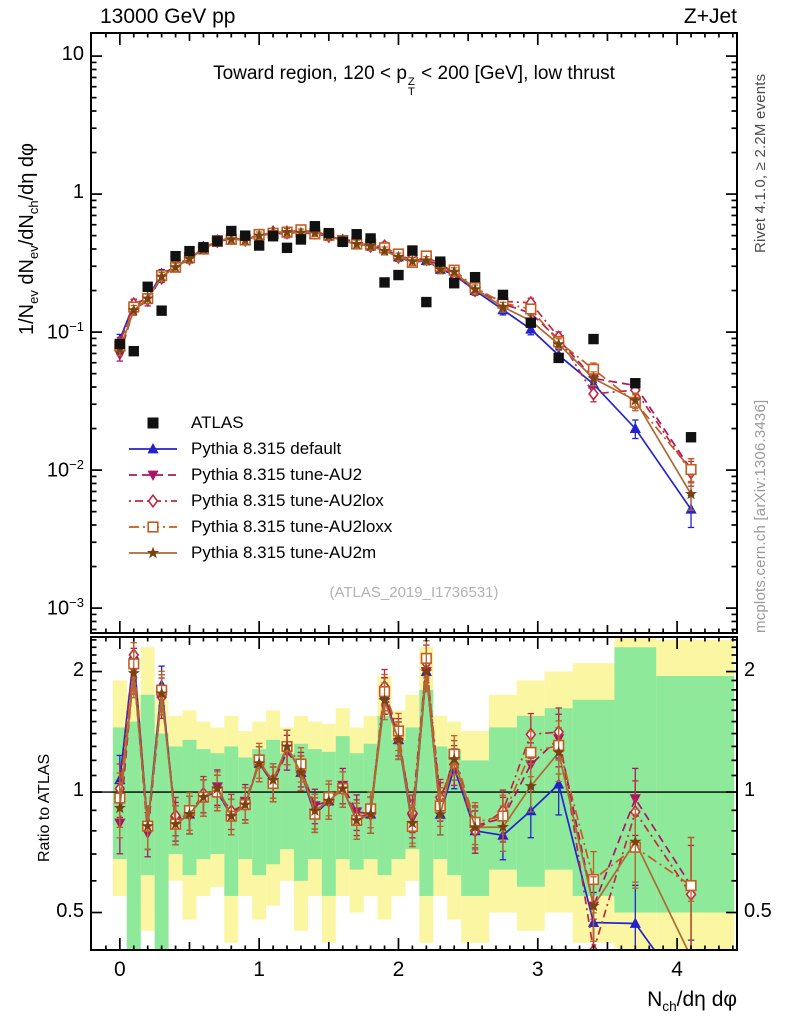 The height and width of the screenshot is (1024, 786). I want to click on rivet-version-note: Rivet 4.1.0, ≥ 2.2M events, so click(760, 163).